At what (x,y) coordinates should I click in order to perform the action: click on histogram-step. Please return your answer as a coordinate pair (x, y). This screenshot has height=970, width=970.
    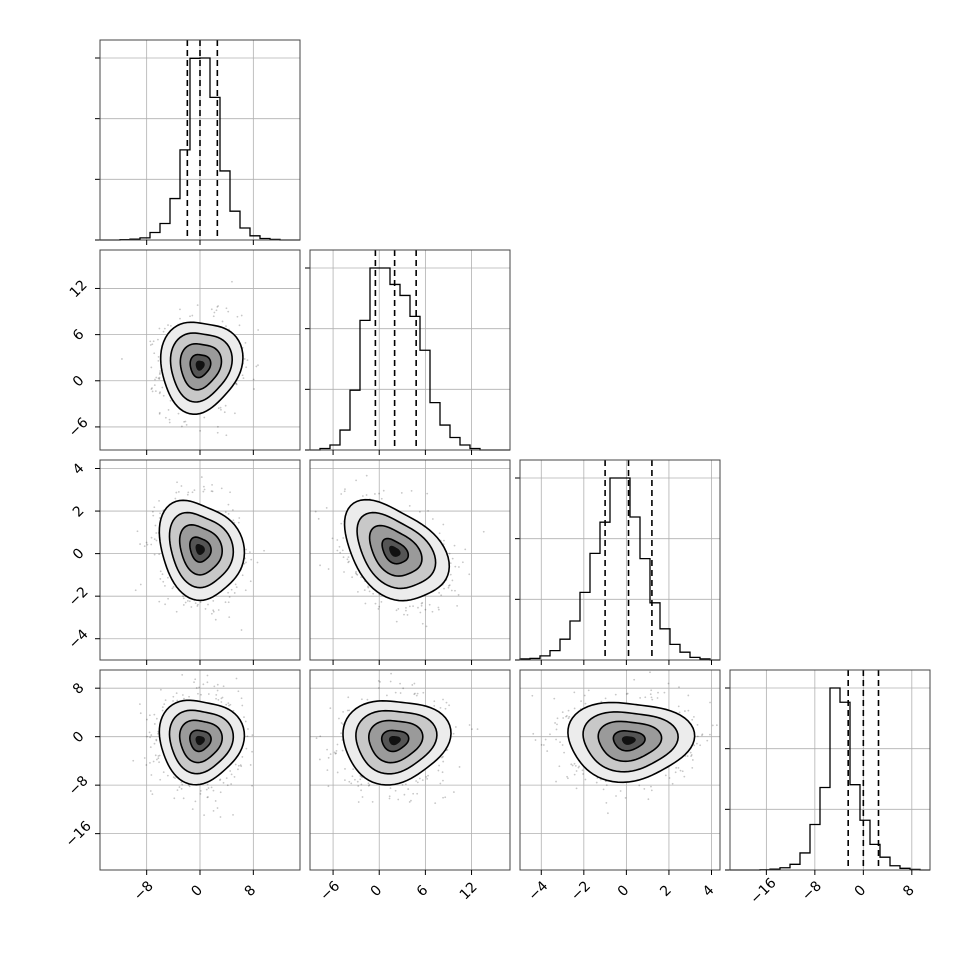
    Looking at the image, I should click on (200, 149).